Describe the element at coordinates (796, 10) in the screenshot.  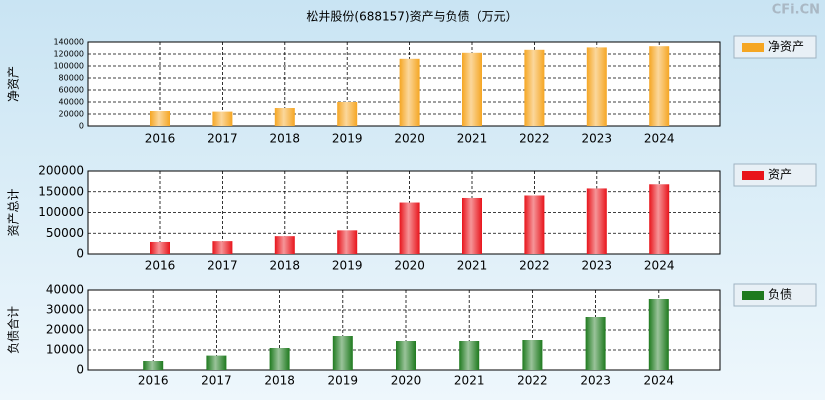
I see `watermark: CFi.CN` at that location.